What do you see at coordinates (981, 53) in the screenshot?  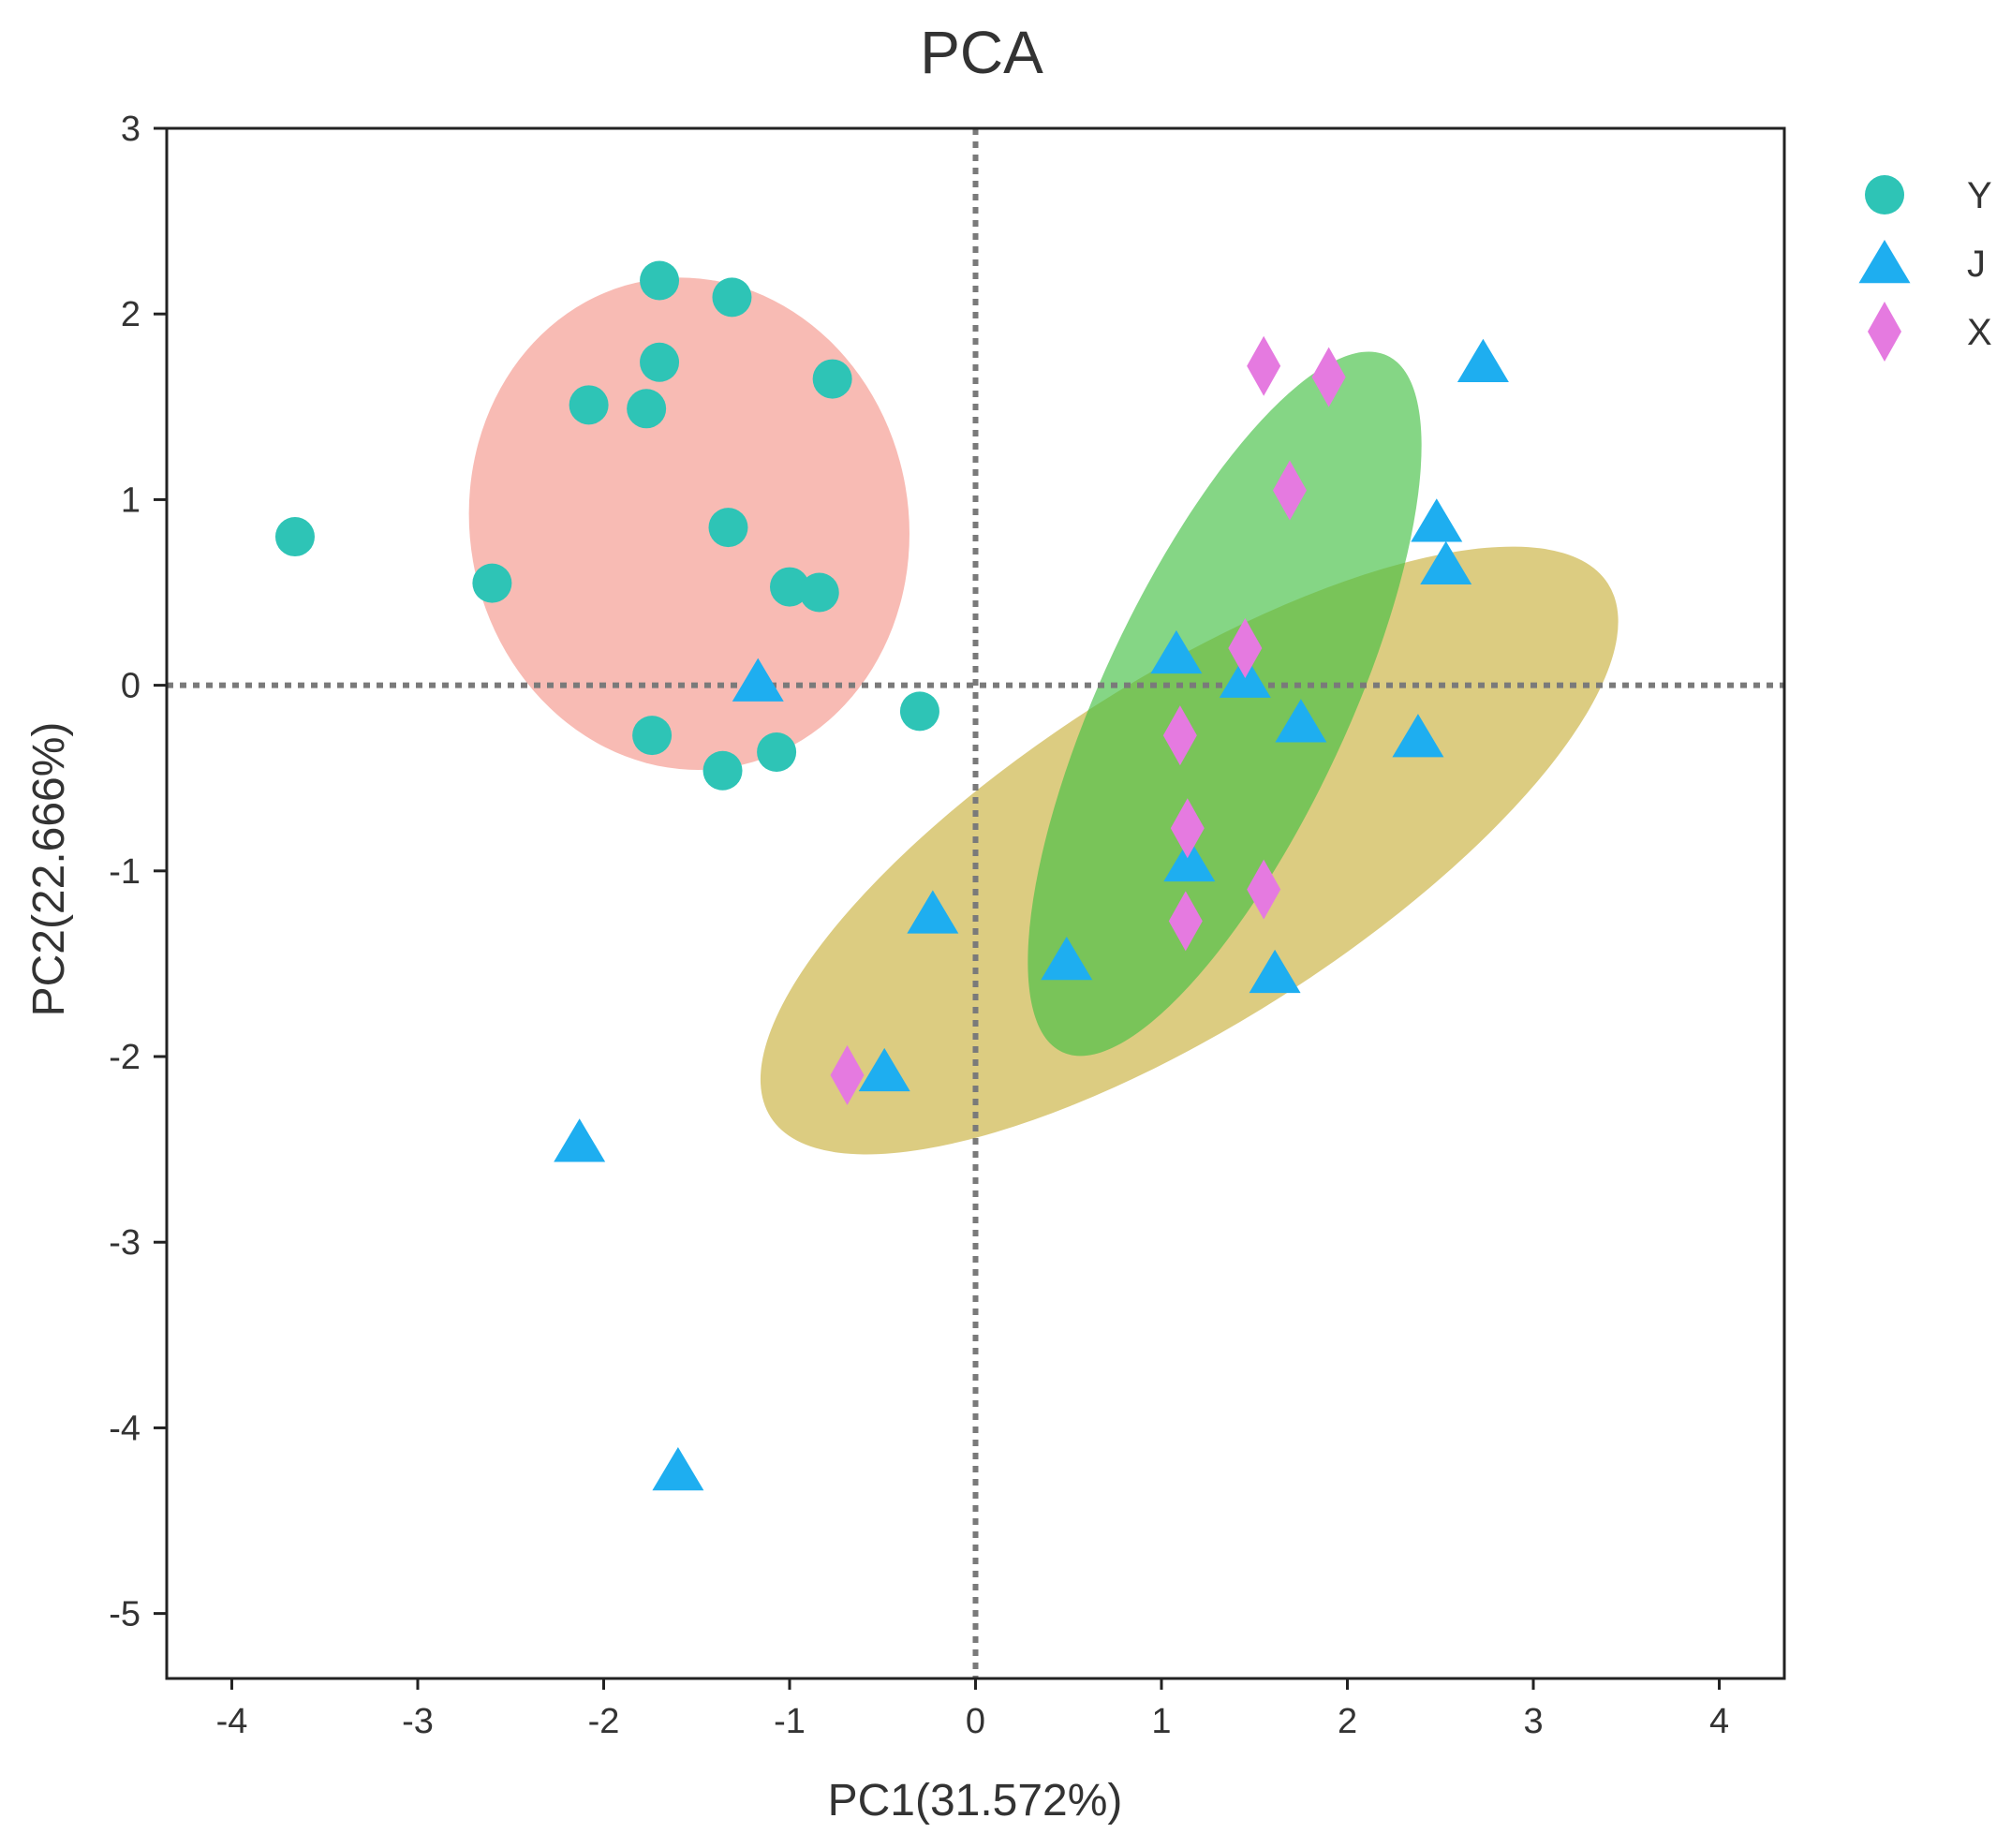 I see `chart-title: PCA` at bounding box center [981, 53].